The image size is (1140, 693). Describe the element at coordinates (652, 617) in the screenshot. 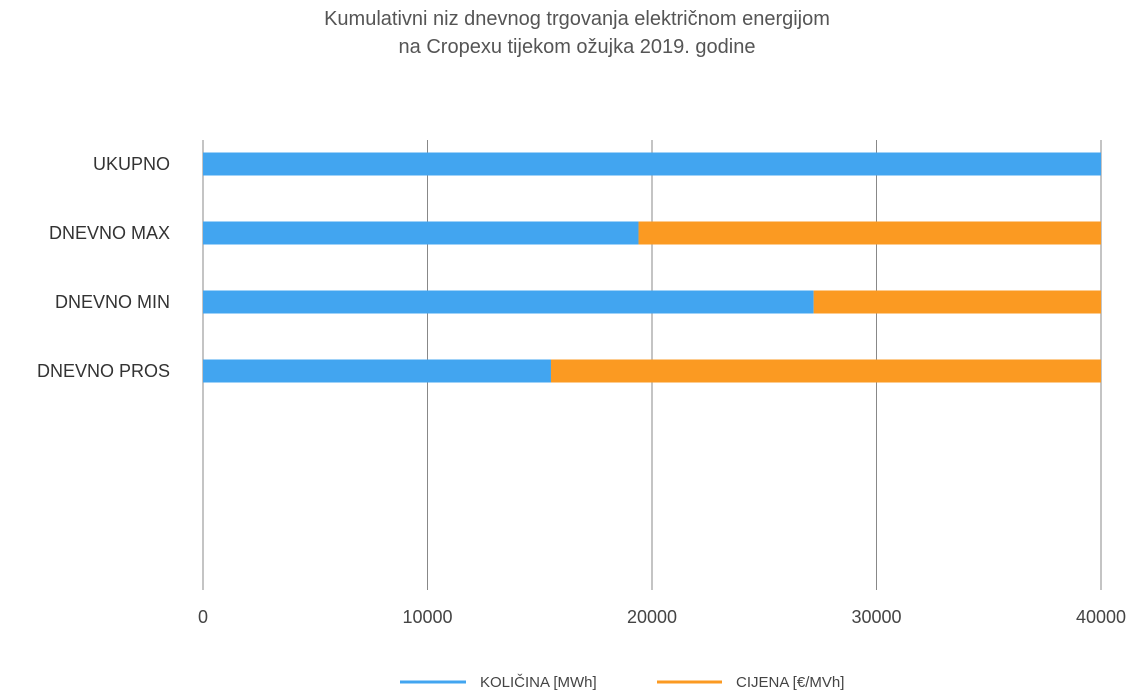

I see `x-tick-label-2: 20000` at that location.